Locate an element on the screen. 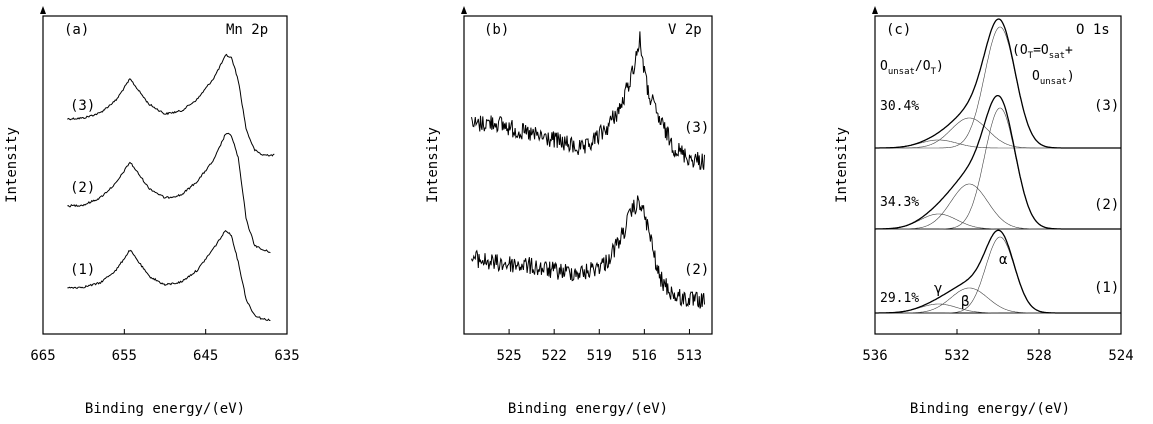 The width and height of the screenshot is (1153, 424). panel-c-curves is located at coordinates (998, 166).